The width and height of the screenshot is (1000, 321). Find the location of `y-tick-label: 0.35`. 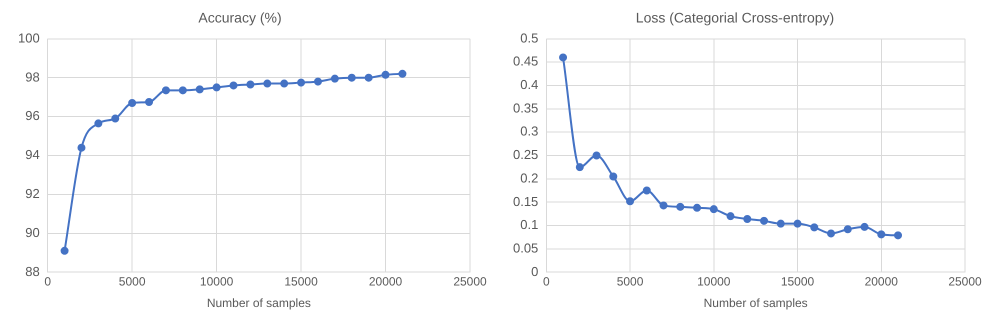

y-tick-label: 0.35 is located at coordinates (525, 108).